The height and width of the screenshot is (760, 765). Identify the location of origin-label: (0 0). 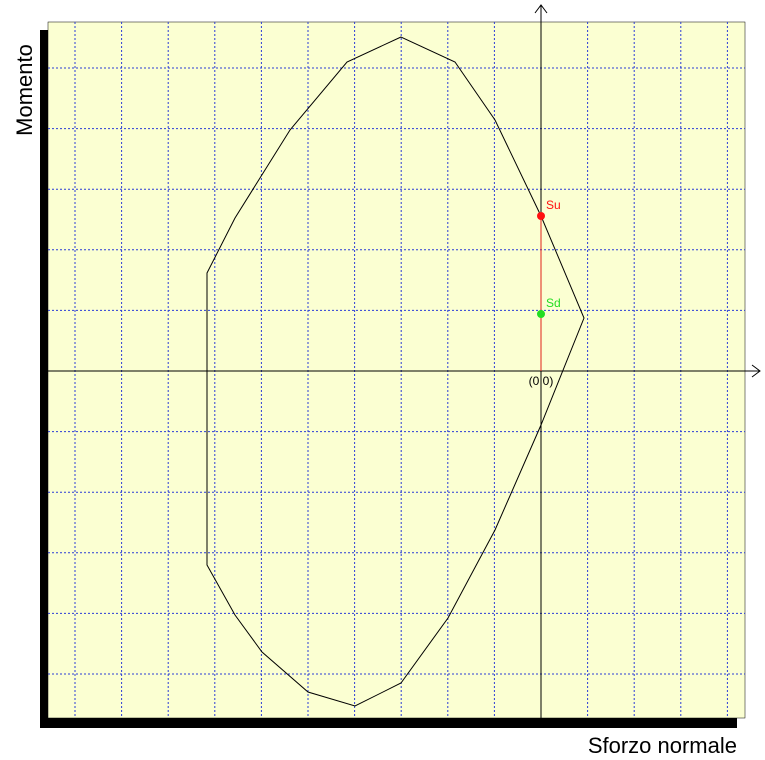
(541, 381).